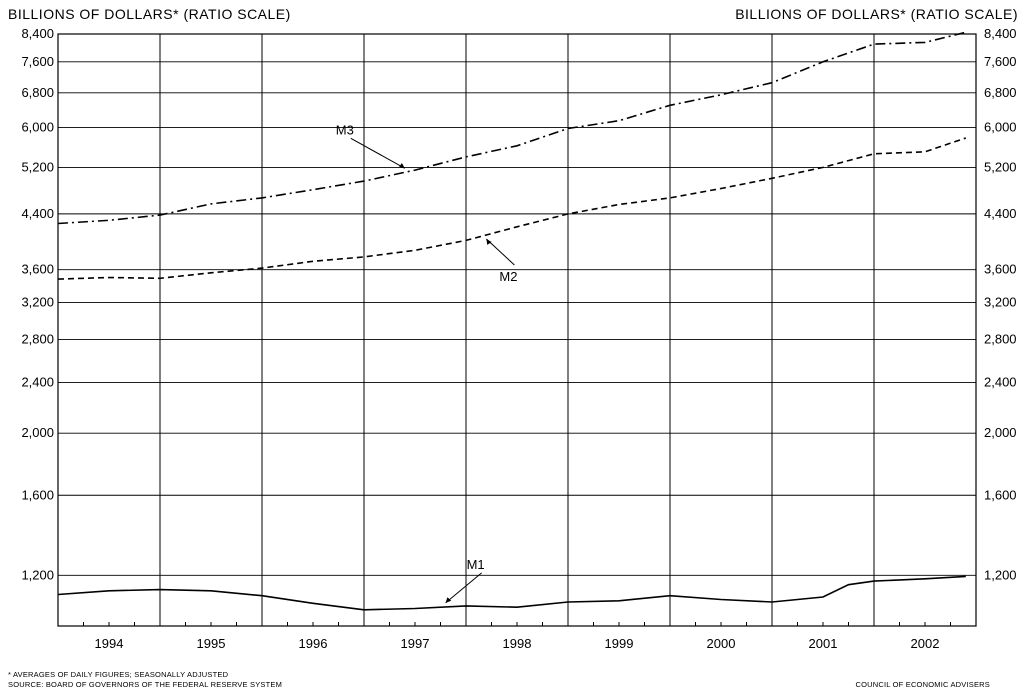 This screenshot has height=689, width=1024. Describe the element at coordinates (1000, 269) in the screenshot. I see `y-tick-label-right: 3,600` at that location.